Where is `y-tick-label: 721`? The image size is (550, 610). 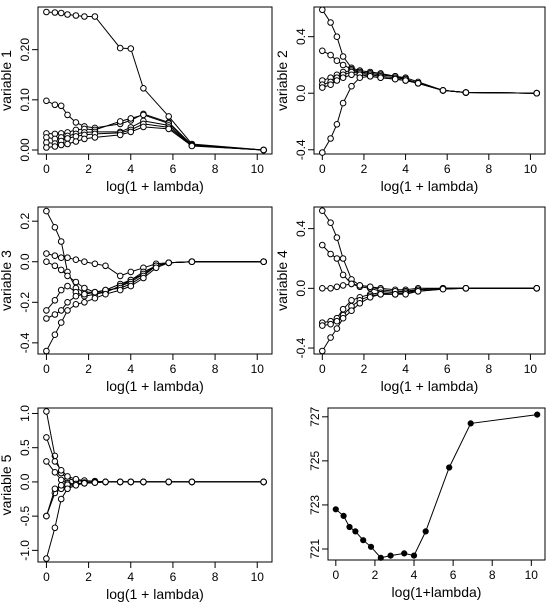 y-tick-label: 721 is located at coordinates (315, 549).